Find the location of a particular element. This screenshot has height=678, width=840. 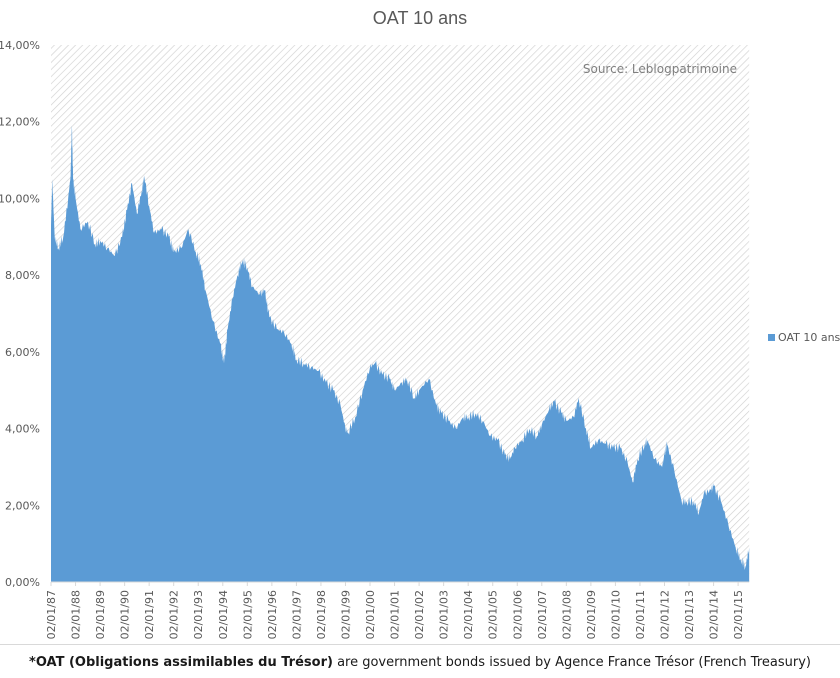

x-tick-label: 02/01/10 is located at coordinates (615, 614).